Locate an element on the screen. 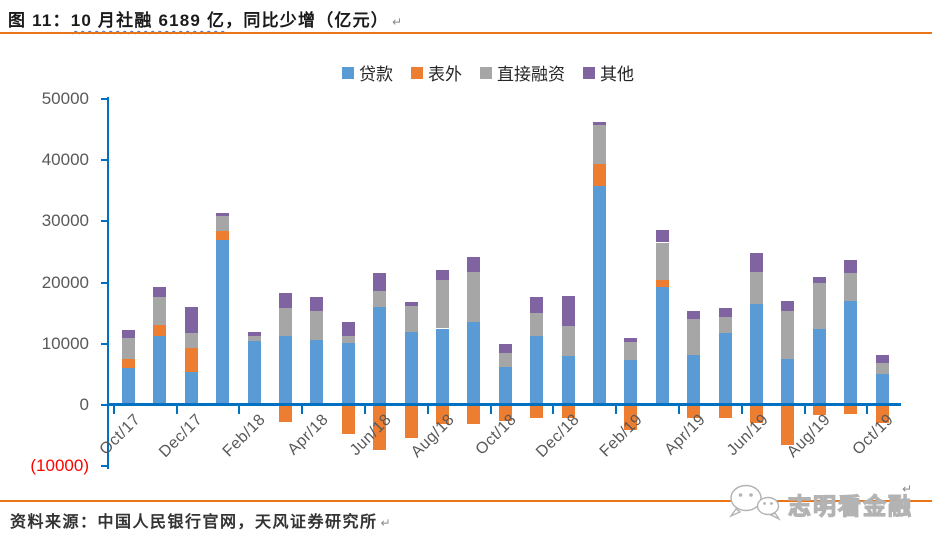 The width and height of the screenshot is (932, 546). watermark-text: 志明看金融 is located at coordinates (850, 505).